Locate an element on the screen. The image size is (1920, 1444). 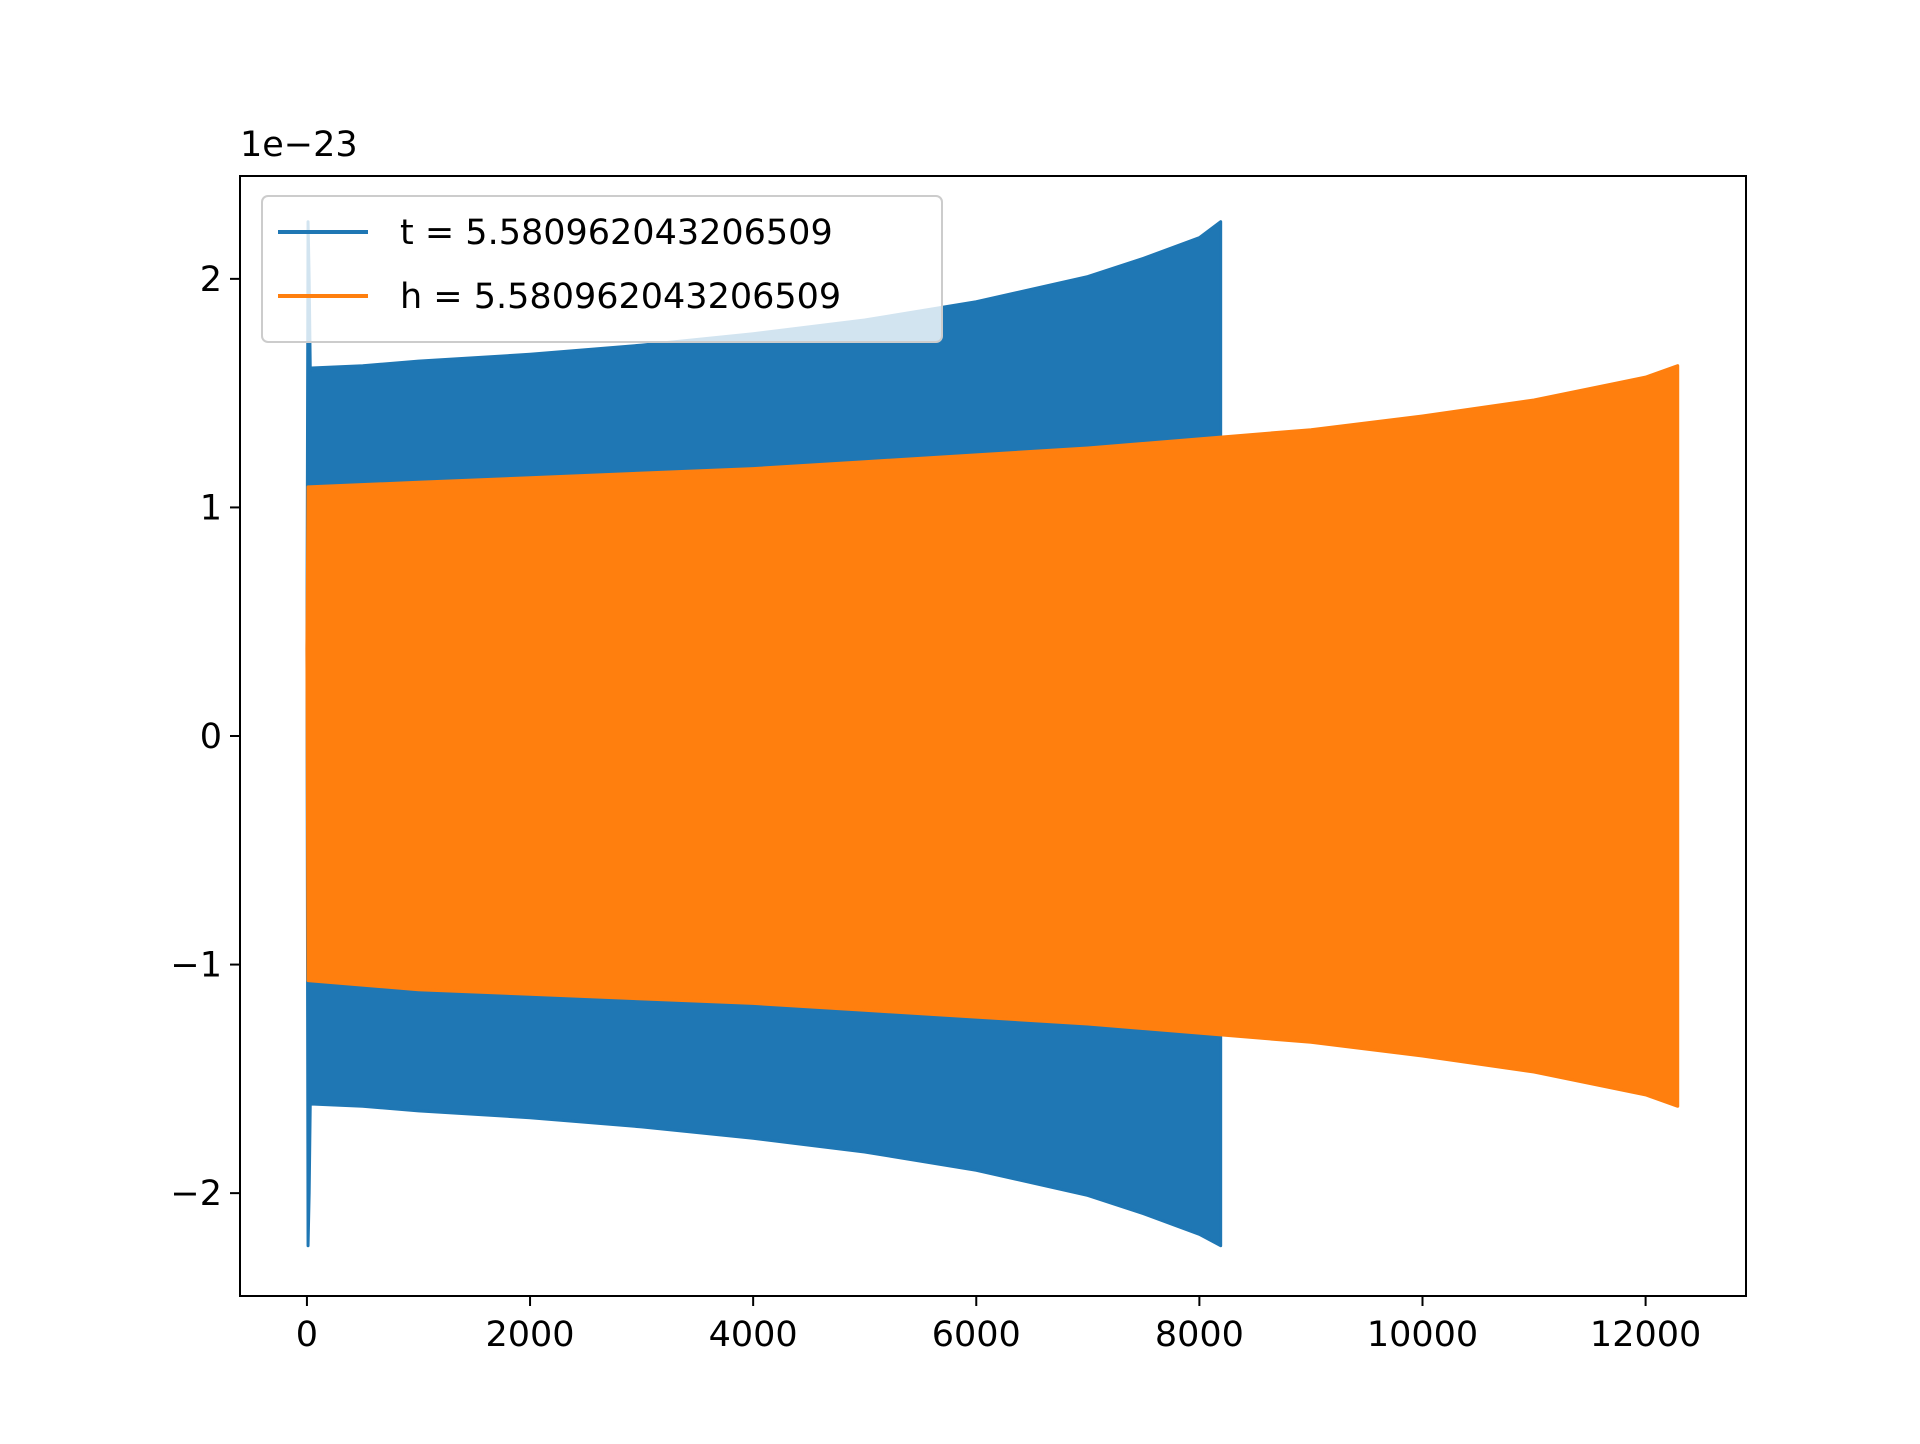
x-axis: 0 2000 4000 6000 8000 10000 12000 is located at coordinates (998, 1325).